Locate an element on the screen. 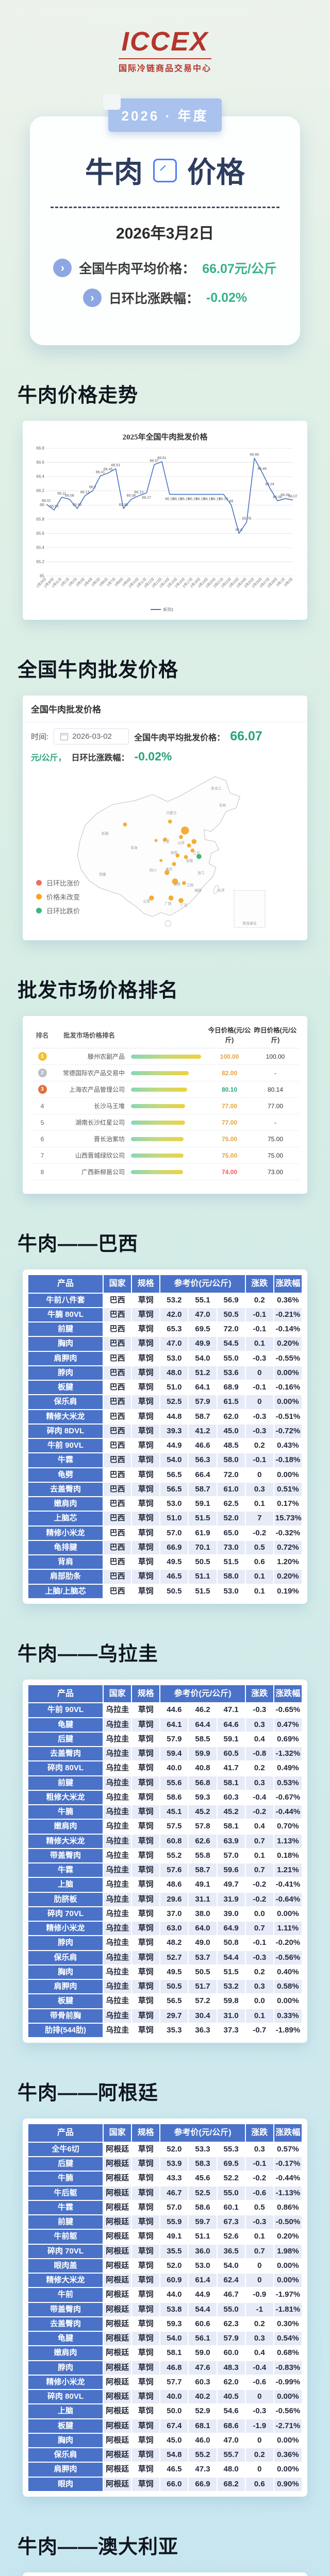  today-price: 75.00 is located at coordinates (230, 1139).